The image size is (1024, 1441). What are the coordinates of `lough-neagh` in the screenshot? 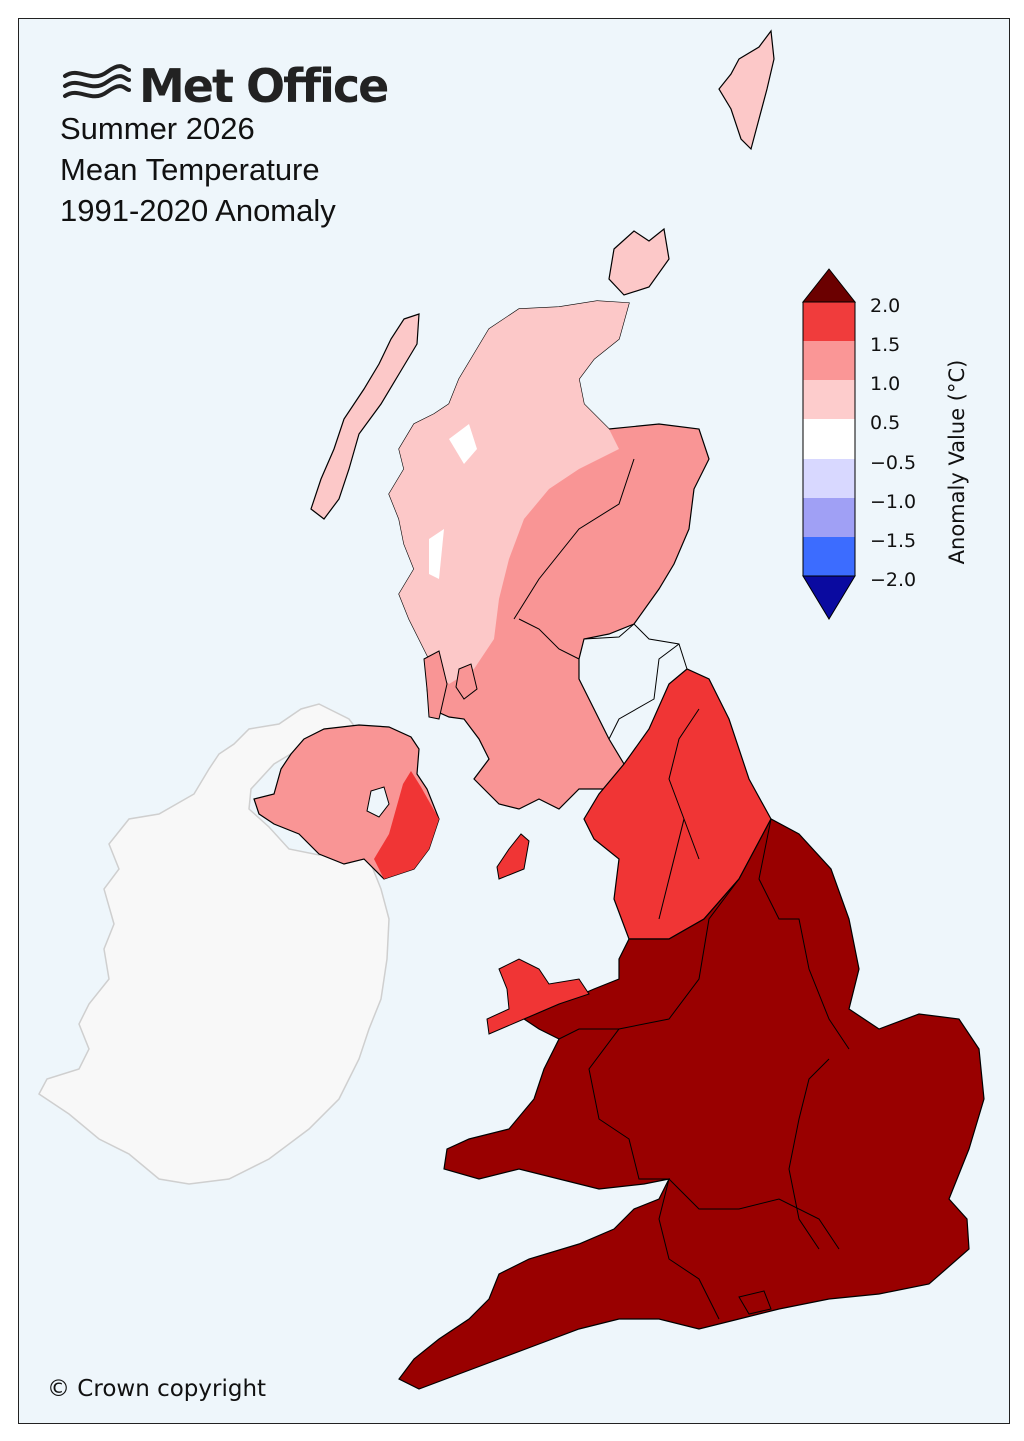 It's located at (378, 802).